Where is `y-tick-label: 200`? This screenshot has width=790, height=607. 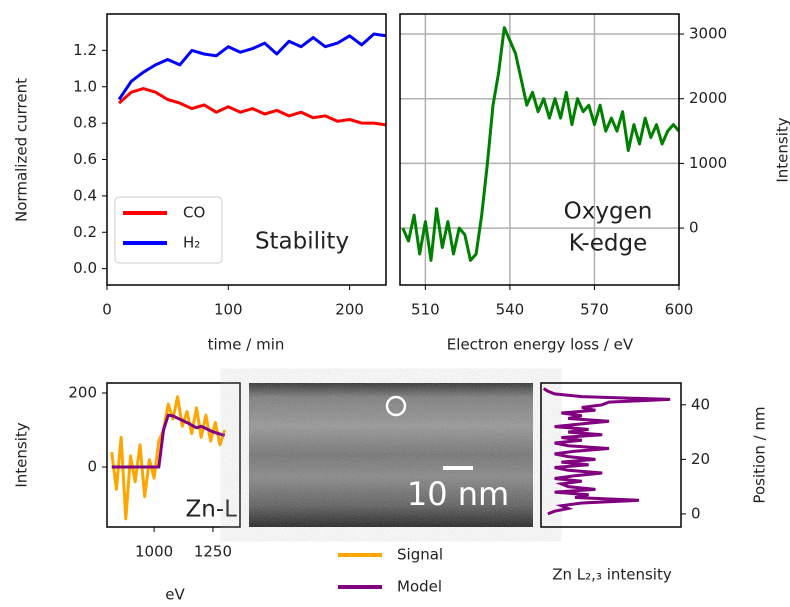
y-tick-label: 200 is located at coordinates (82, 392).